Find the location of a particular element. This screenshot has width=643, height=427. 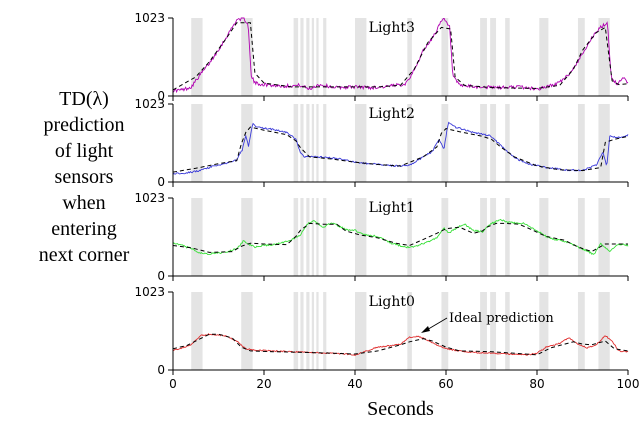

light1-ideal-line is located at coordinates (400, 237).